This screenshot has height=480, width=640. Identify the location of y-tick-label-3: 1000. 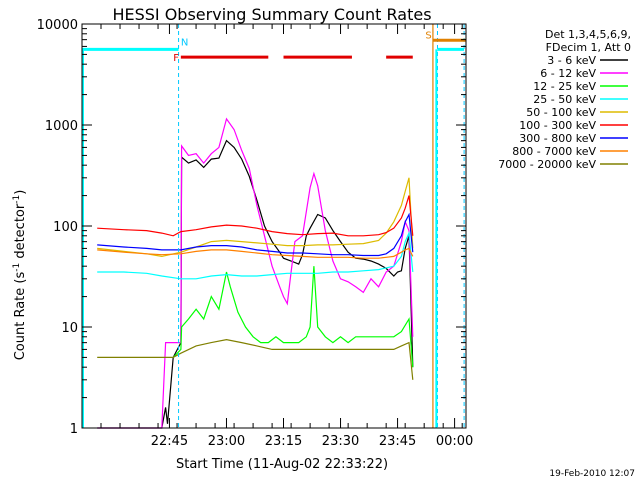
(61, 126).